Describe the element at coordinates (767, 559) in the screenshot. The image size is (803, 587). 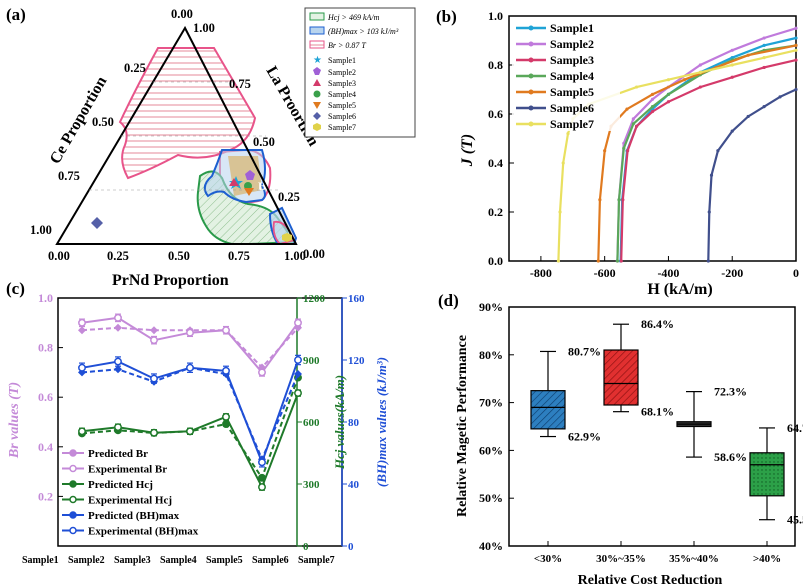
I see `d-xtick-label: >40%` at that location.